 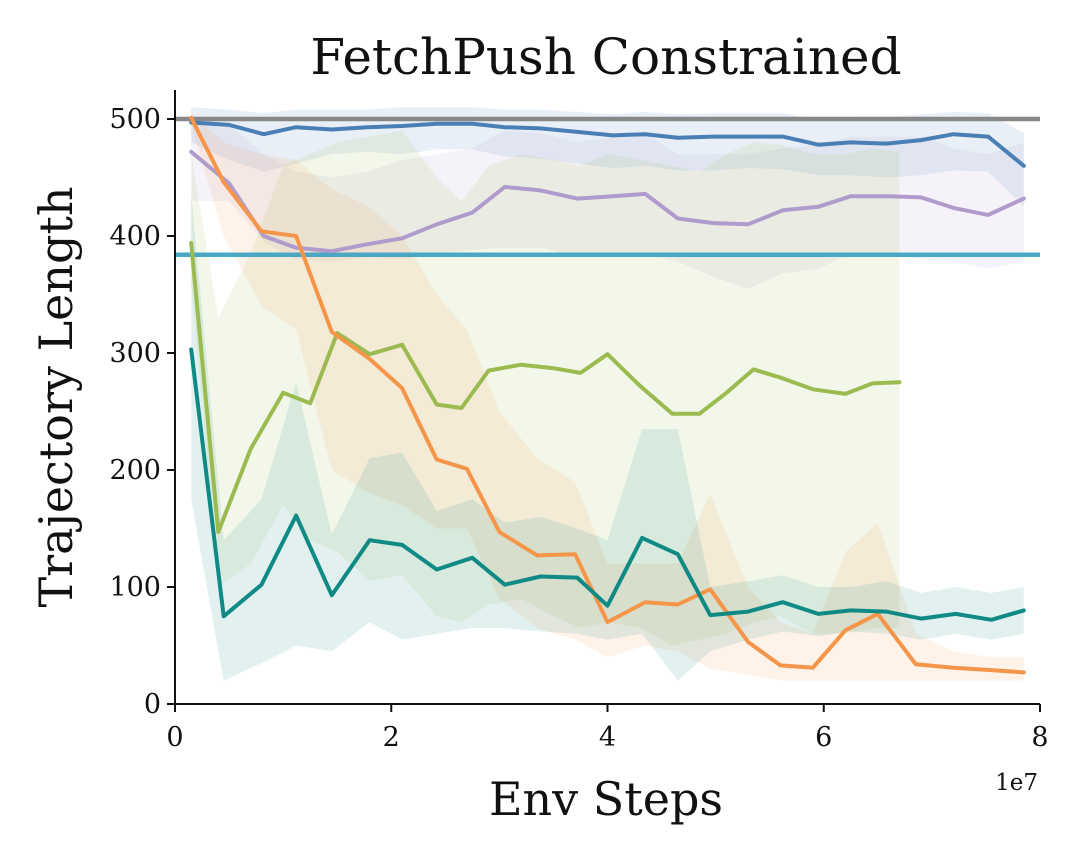 What do you see at coordinates (1039, 737) in the screenshot?
I see `x-tick-label: 8` at bounding box center [1039, 737].